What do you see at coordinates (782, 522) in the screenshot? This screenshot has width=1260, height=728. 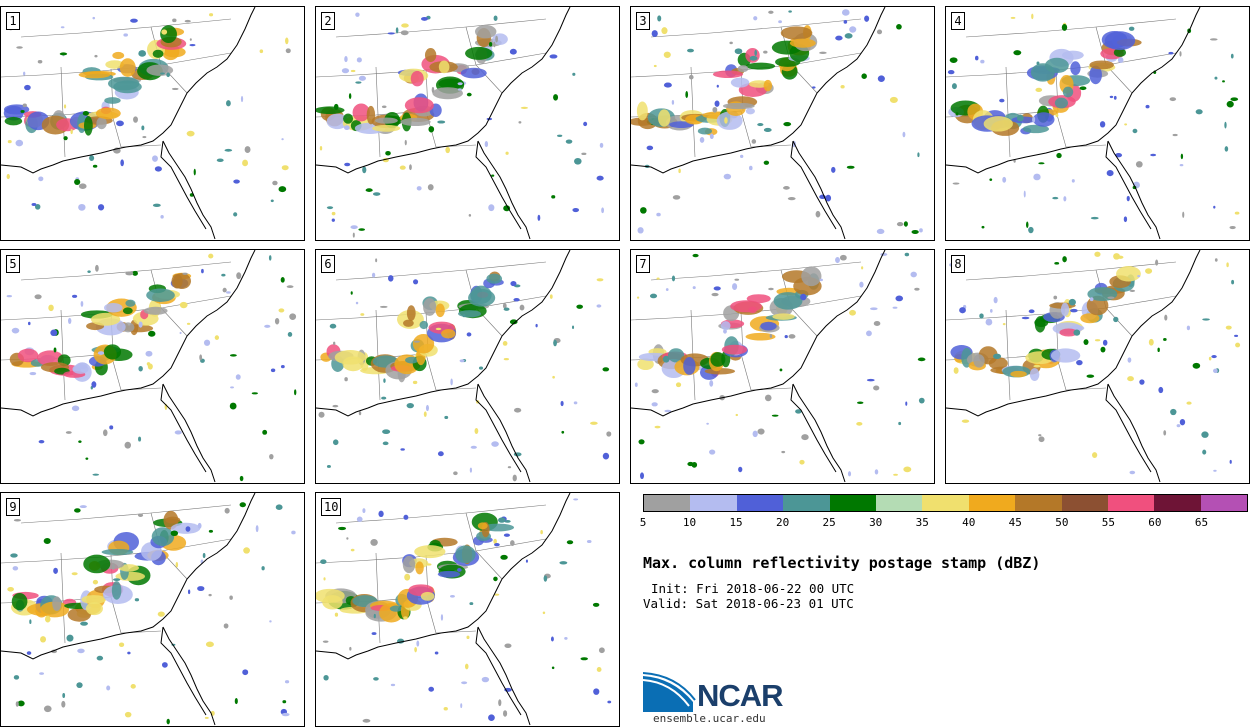 I see `colorbar-tick-label: 20` at bounding box center [782, 522].